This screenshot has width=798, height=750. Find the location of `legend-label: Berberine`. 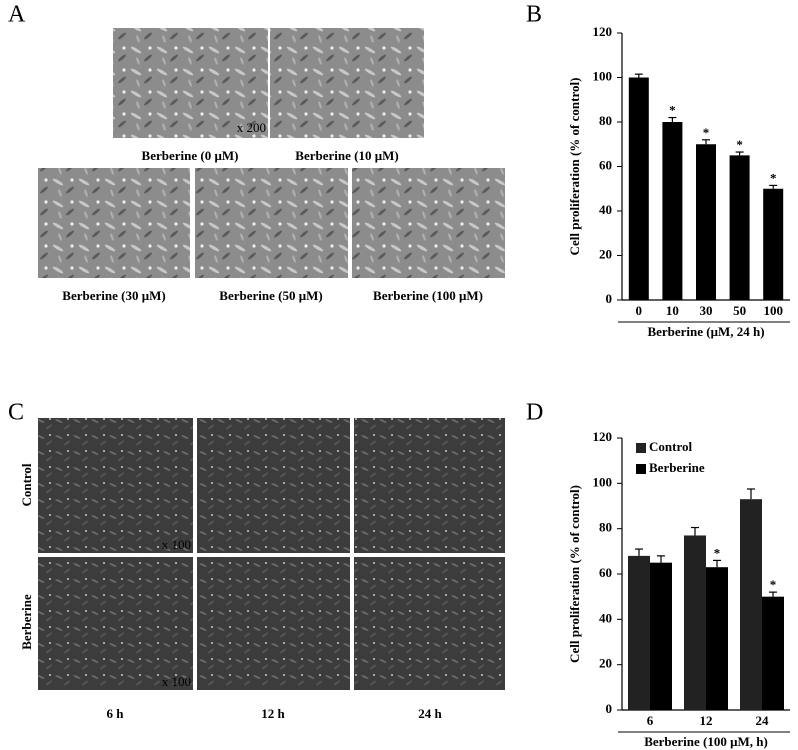

legend-label: Berberine is located at coordinates (677, 467).